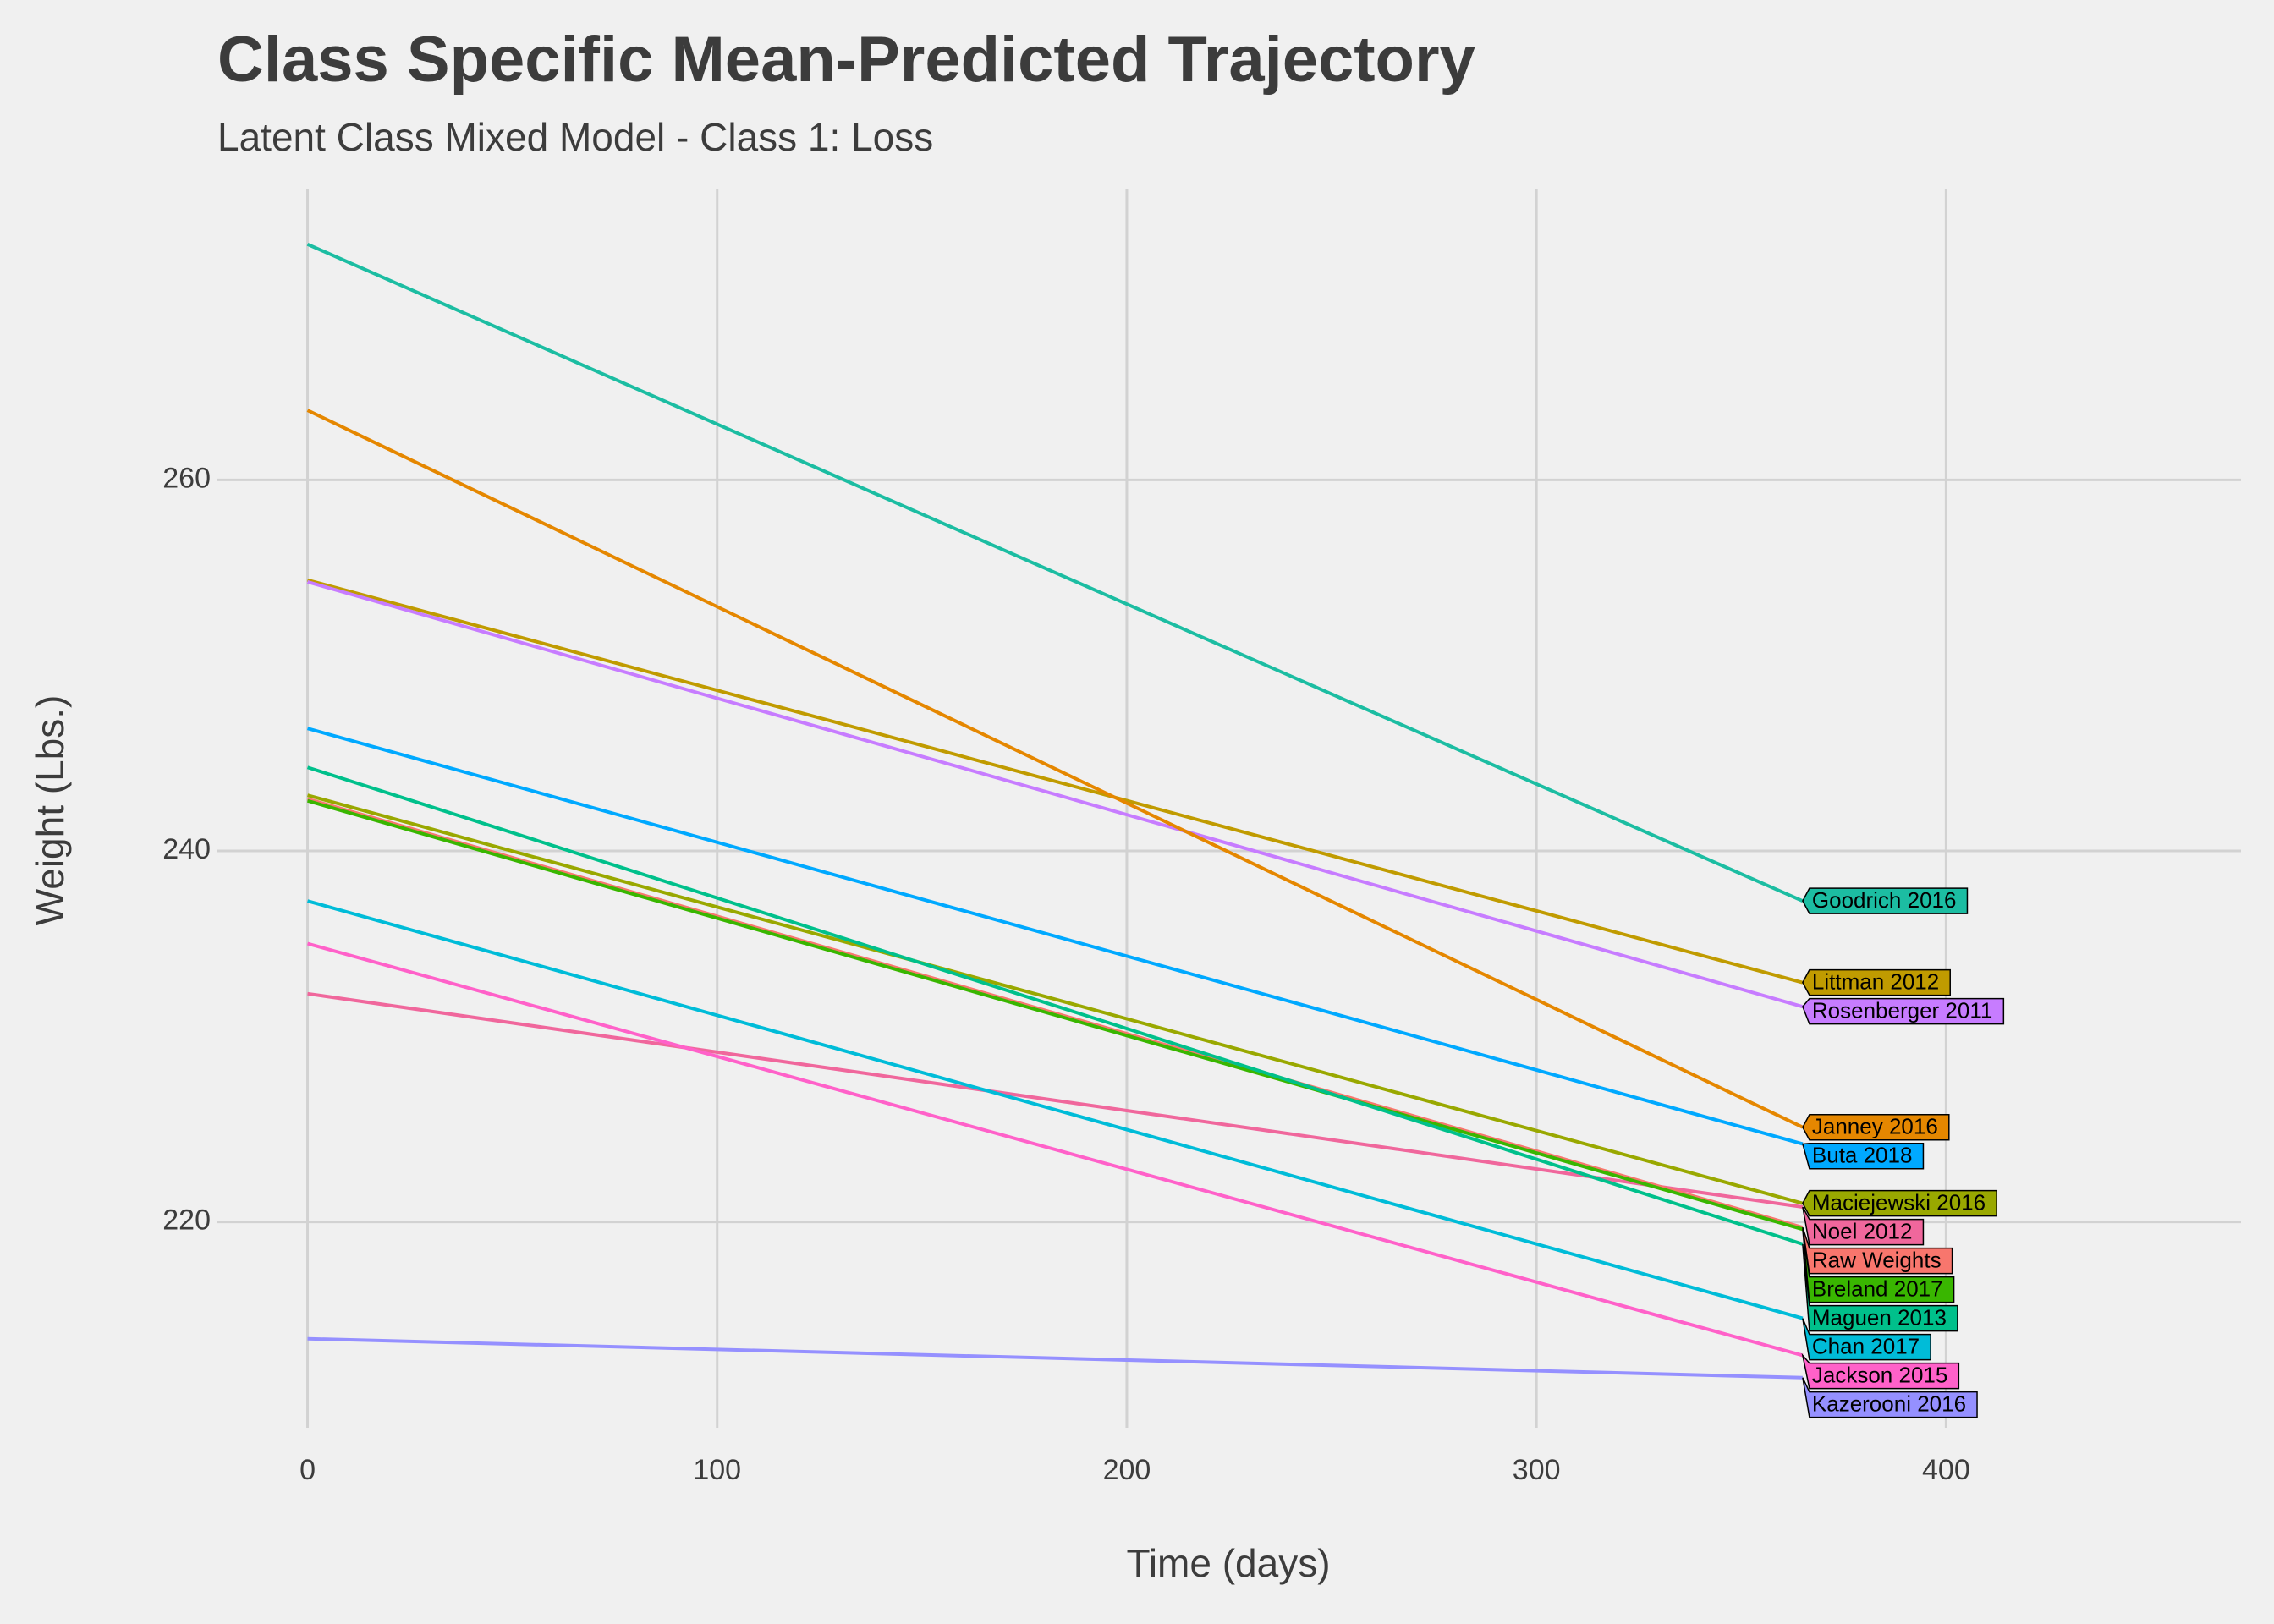 This screenshot has width=2274, height=1624. I want to click on end-label: Maguen 2013, so click(1880, 1287).